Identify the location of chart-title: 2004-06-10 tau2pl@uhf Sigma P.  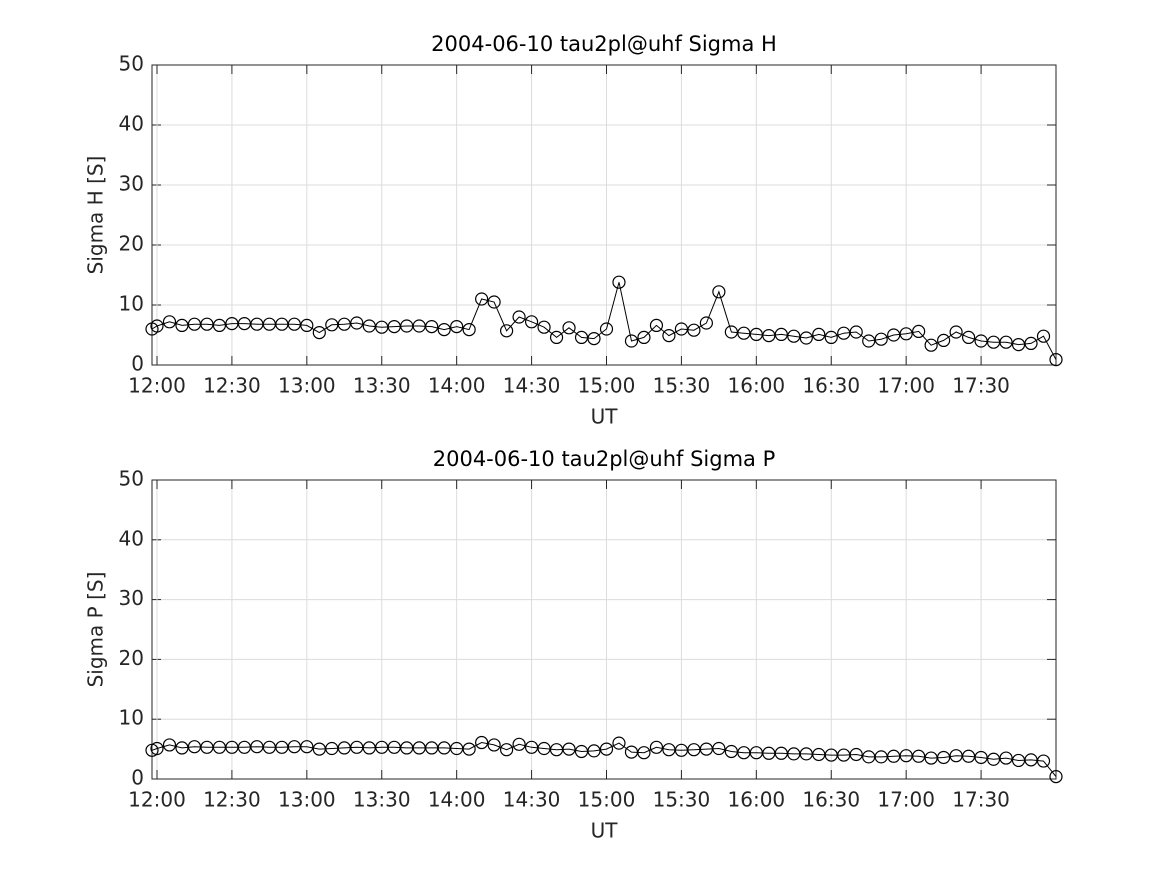
(604, 459).